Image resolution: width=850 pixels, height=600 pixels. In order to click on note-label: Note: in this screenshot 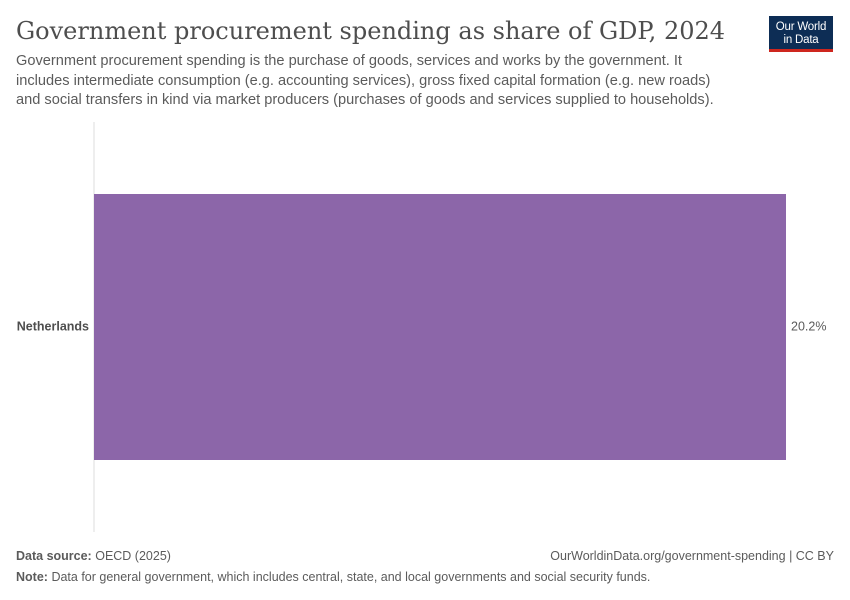, I will do `click(32, 577)`.